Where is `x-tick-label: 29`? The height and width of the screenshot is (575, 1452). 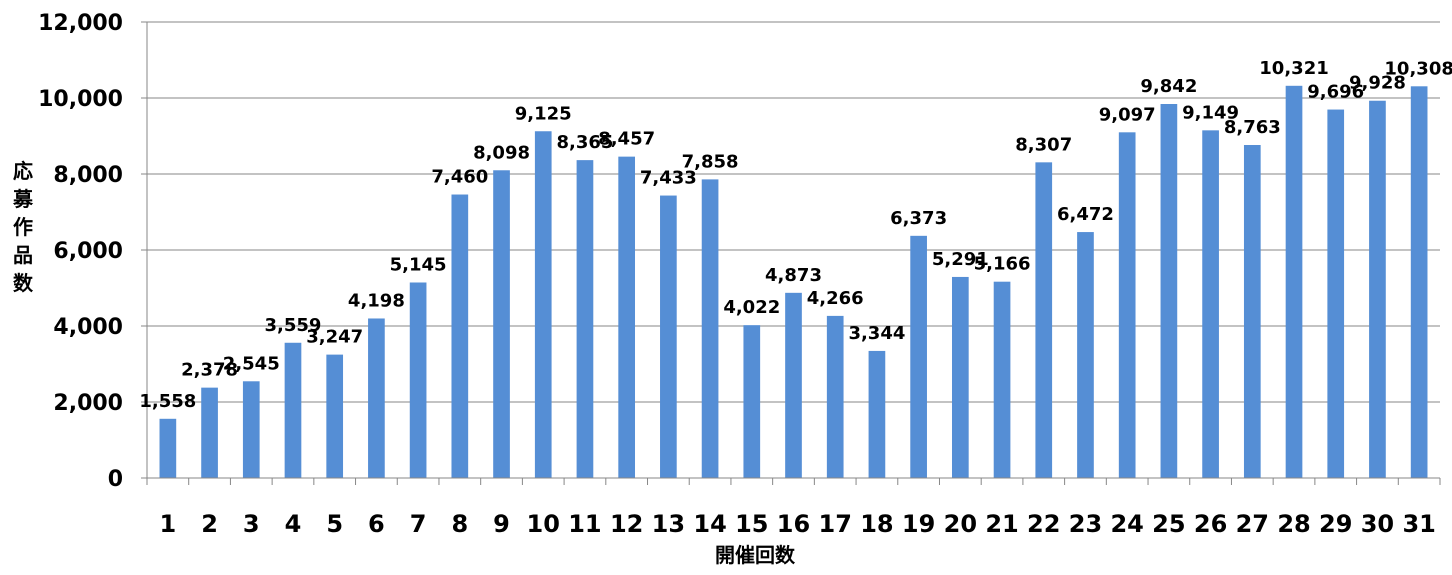
x-tick-label: 29 is located at coordinates (1335, 524).